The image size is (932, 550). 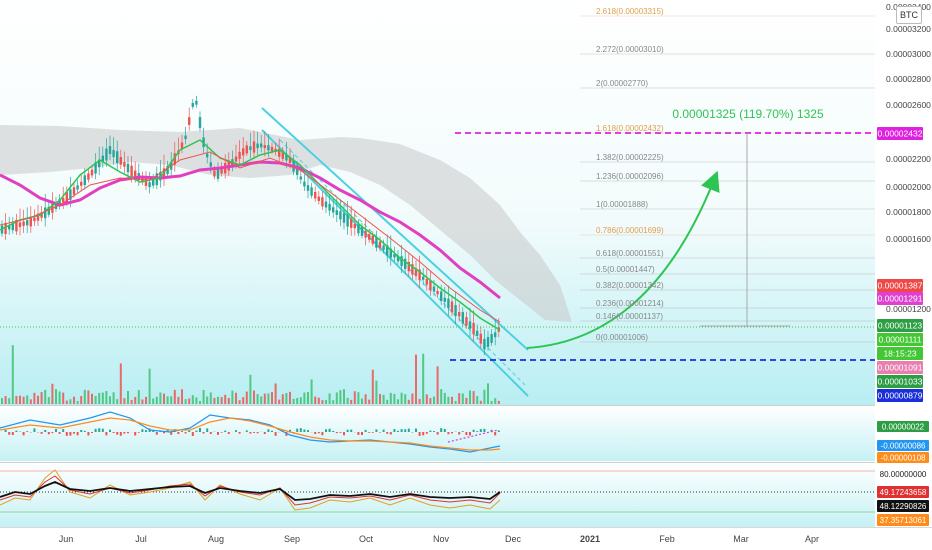 What do you see at coordinates (900, 326) in the screenshot?
I see `price-tag-label: 0.00001123` at bounding box center [900, 326].